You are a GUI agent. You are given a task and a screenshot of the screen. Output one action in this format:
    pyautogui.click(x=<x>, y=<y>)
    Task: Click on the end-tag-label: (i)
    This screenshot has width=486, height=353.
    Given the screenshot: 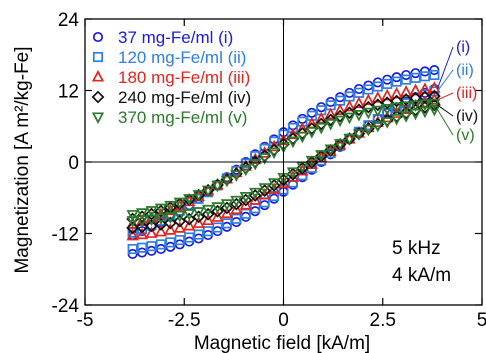 What is the action you would take?
    pyautogui.click(x=463, y=47)
    